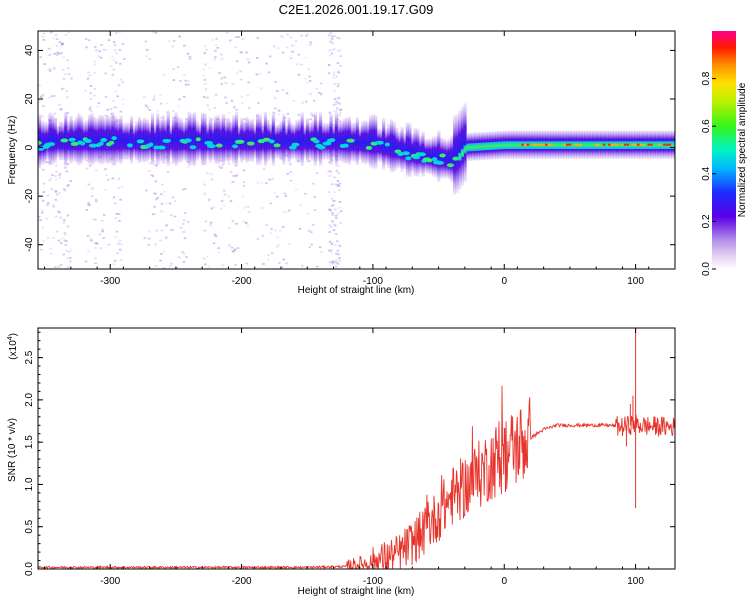 This screenshot has height=600, width=750. Describe the element at coordinates (742, 149) in the screenshot. I see `colorbar-label: Normalized spectral amplitude` at that location.